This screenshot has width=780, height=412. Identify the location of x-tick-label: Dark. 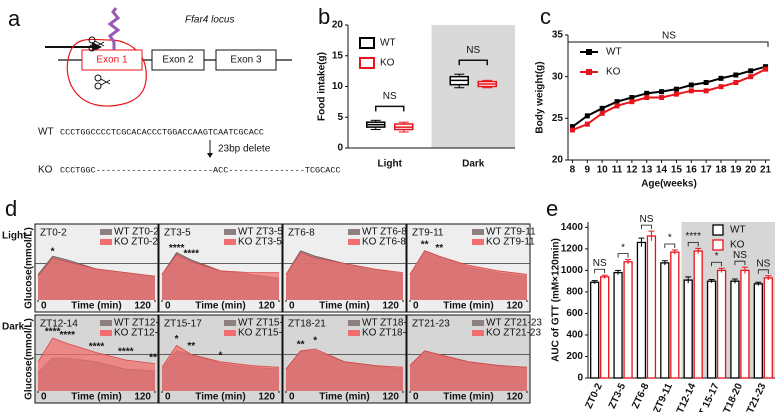
(473, 164).